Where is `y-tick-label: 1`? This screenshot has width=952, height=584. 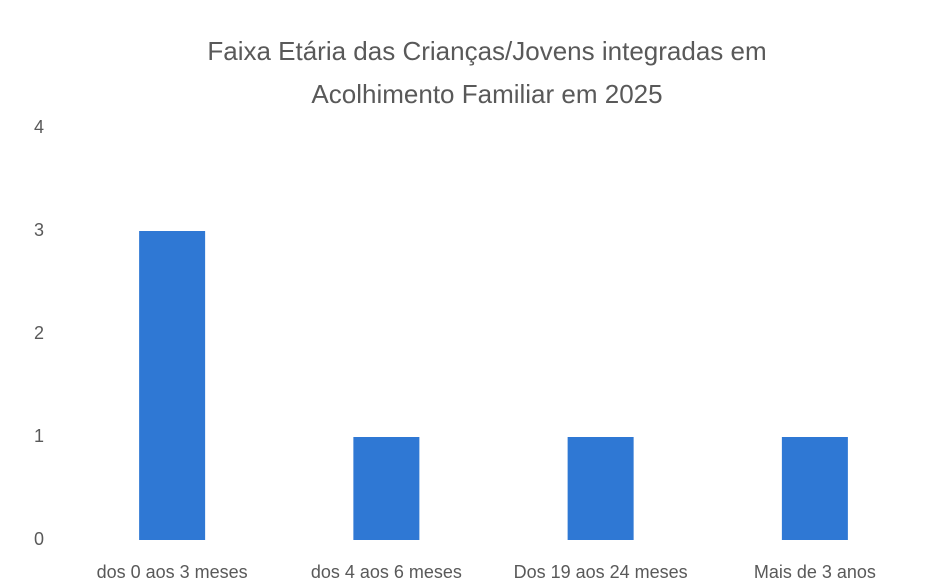 y-tick-label: 1 is located at coordinates (39, 436).